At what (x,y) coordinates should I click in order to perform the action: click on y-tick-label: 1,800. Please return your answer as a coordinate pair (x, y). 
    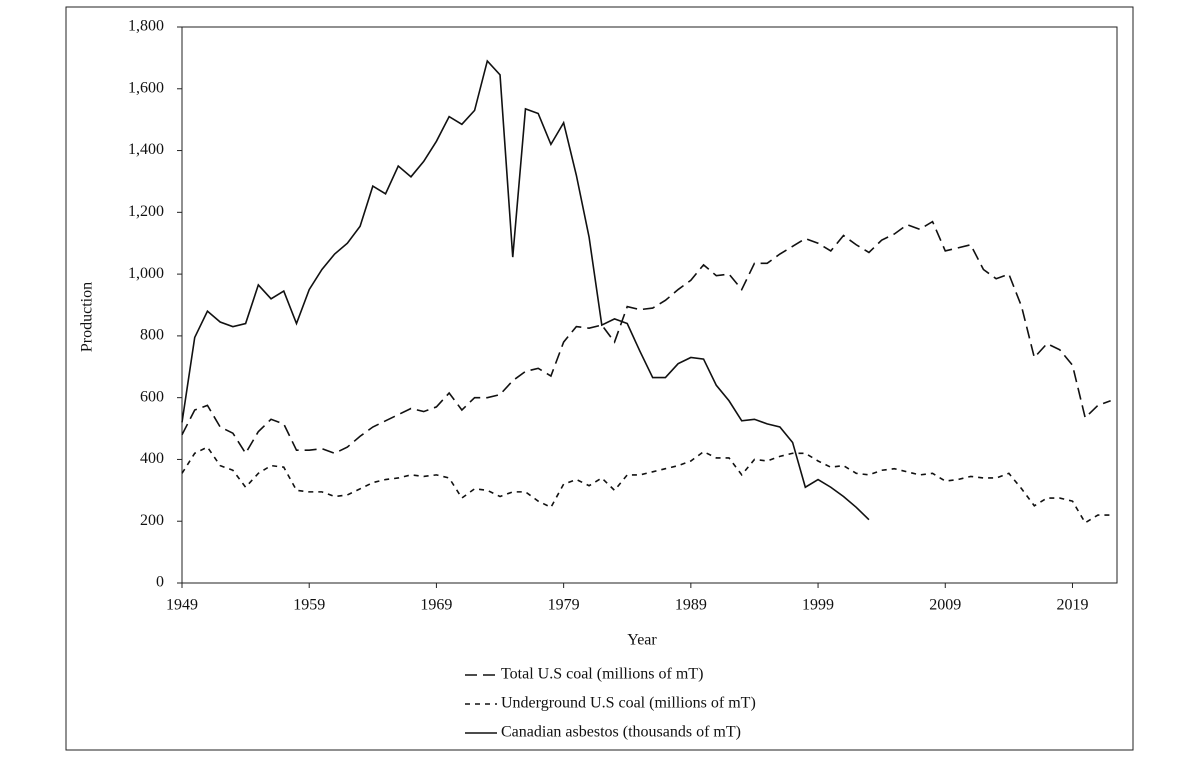
    Looking at the image, I should click on (146, 26).